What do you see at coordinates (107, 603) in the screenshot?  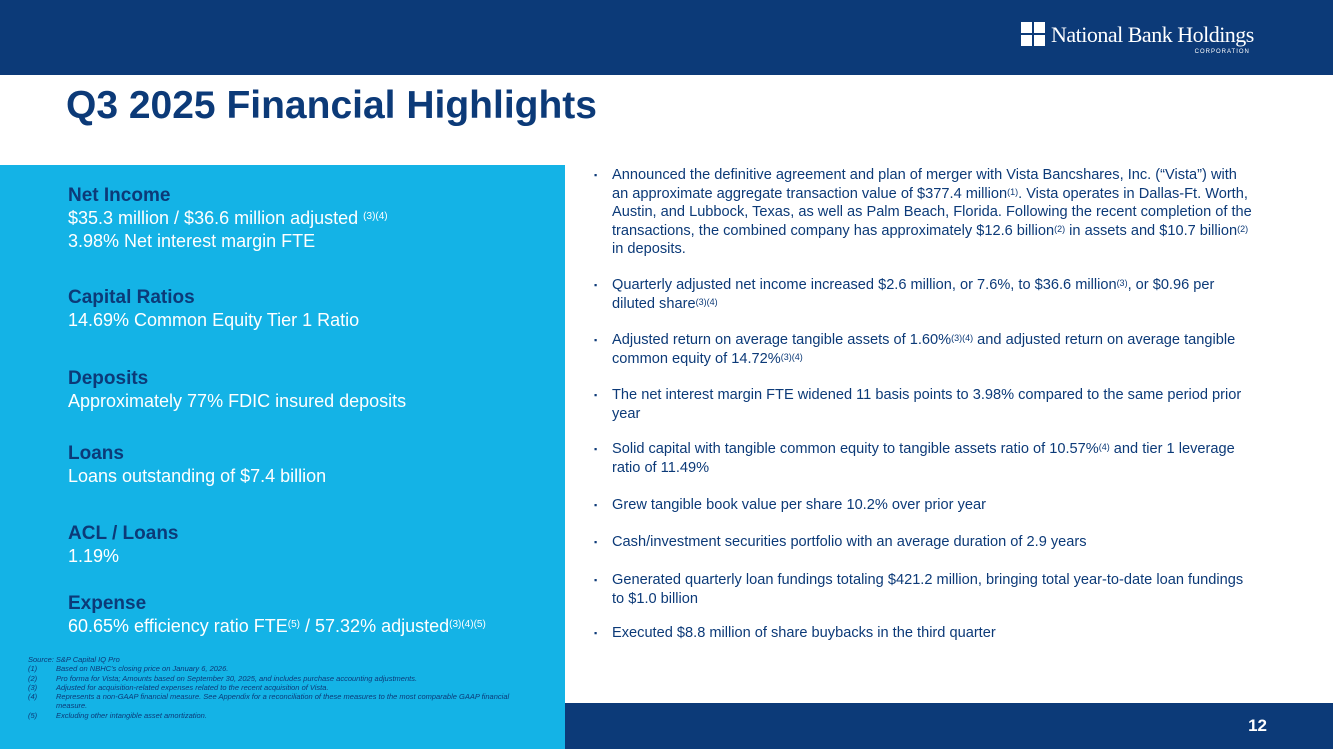 I see `metric-heading: Expense` at bounding box center [107, 603].